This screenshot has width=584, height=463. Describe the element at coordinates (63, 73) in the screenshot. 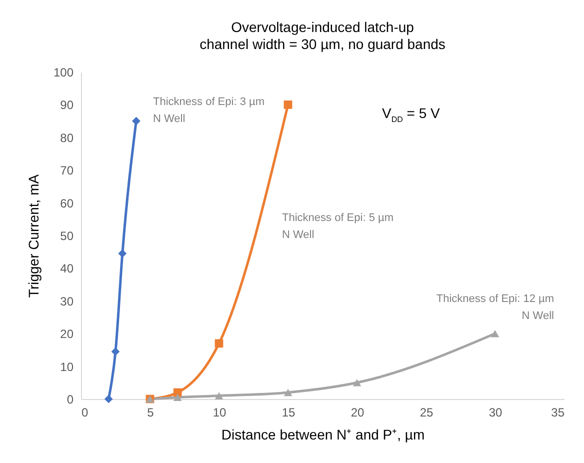

I see `y-tick-label: 100` at that location.